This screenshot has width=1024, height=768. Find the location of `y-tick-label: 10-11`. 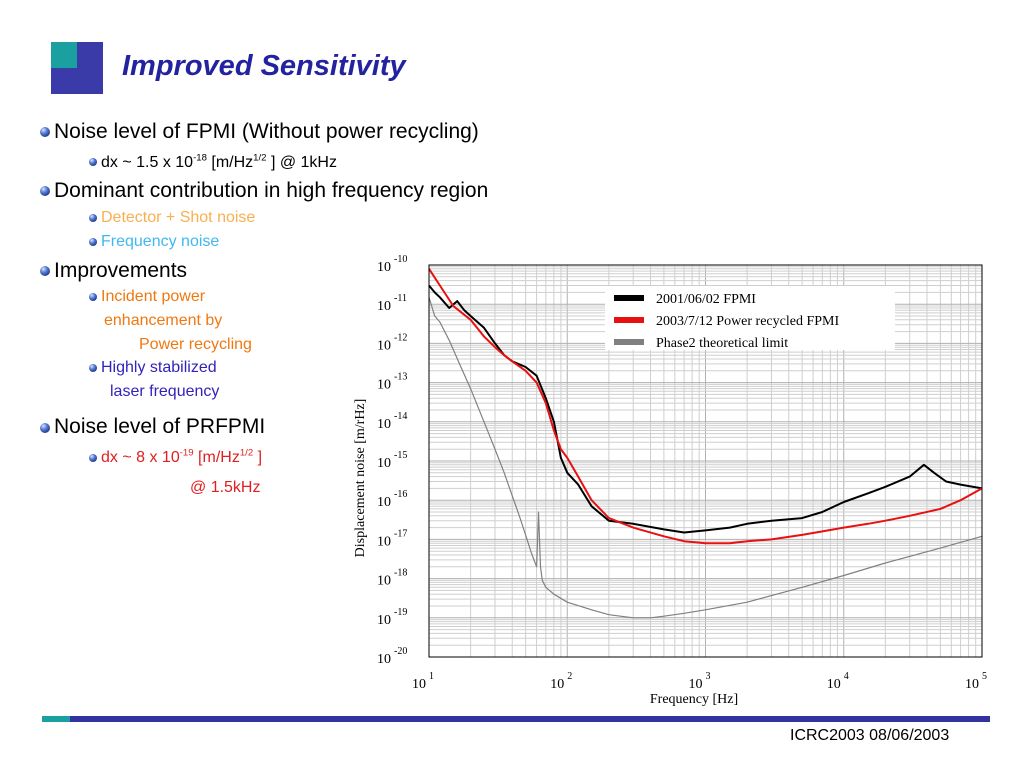

y-tick-label: 10-11 is located at coordinates (392, 303).